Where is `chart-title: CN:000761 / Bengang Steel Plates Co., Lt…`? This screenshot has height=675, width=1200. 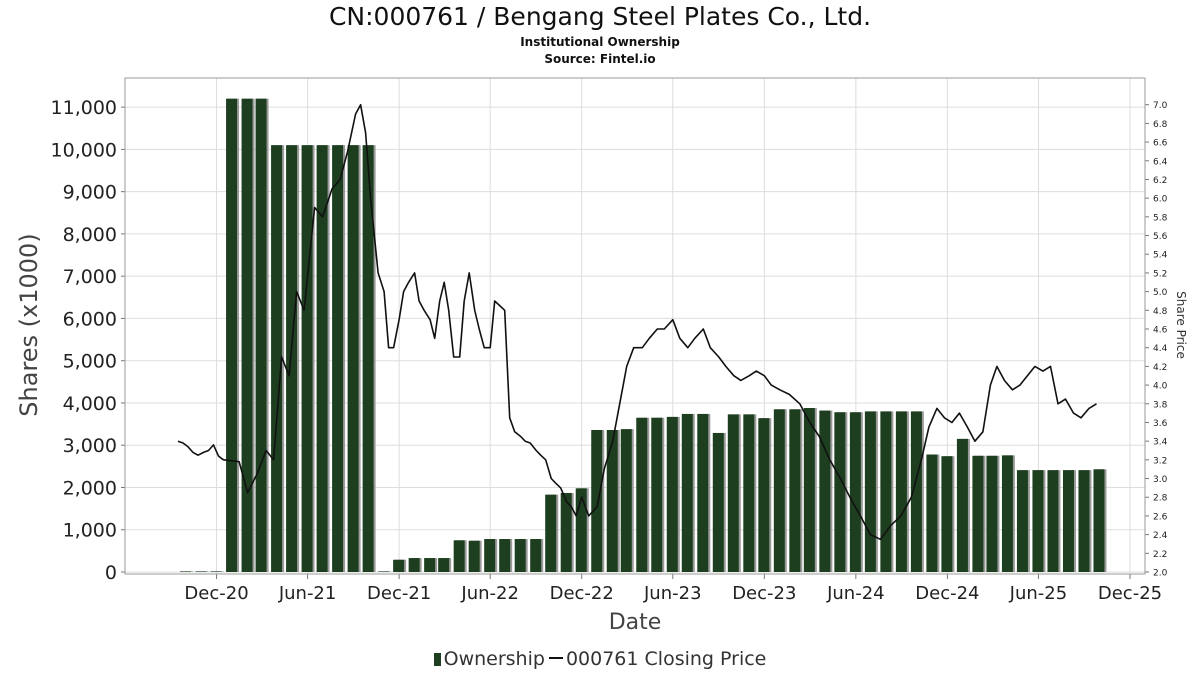
chart-title: CN:000761 / Bengang Steel Plates Co., Lt… is located at coordinates (600, 16).